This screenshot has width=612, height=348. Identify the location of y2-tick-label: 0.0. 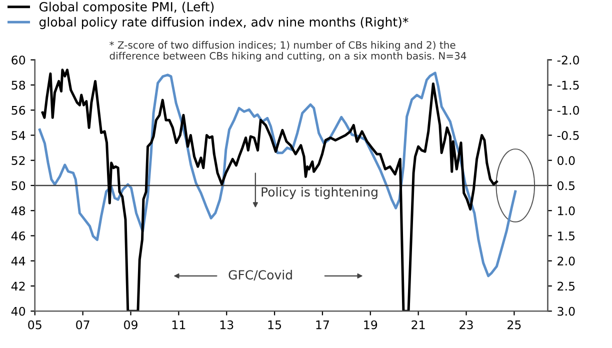
(566, 161).